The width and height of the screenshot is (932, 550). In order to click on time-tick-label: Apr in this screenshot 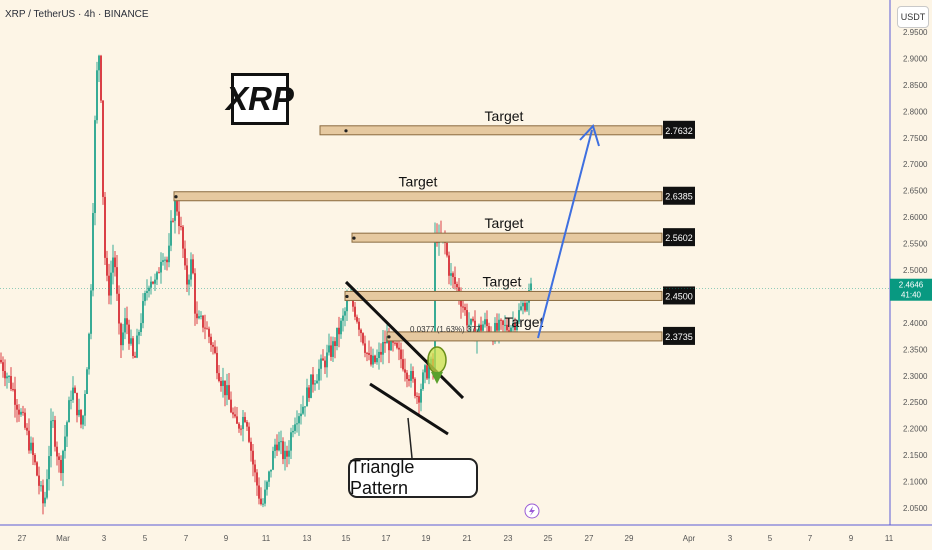, I will do `click(689, 538)`.